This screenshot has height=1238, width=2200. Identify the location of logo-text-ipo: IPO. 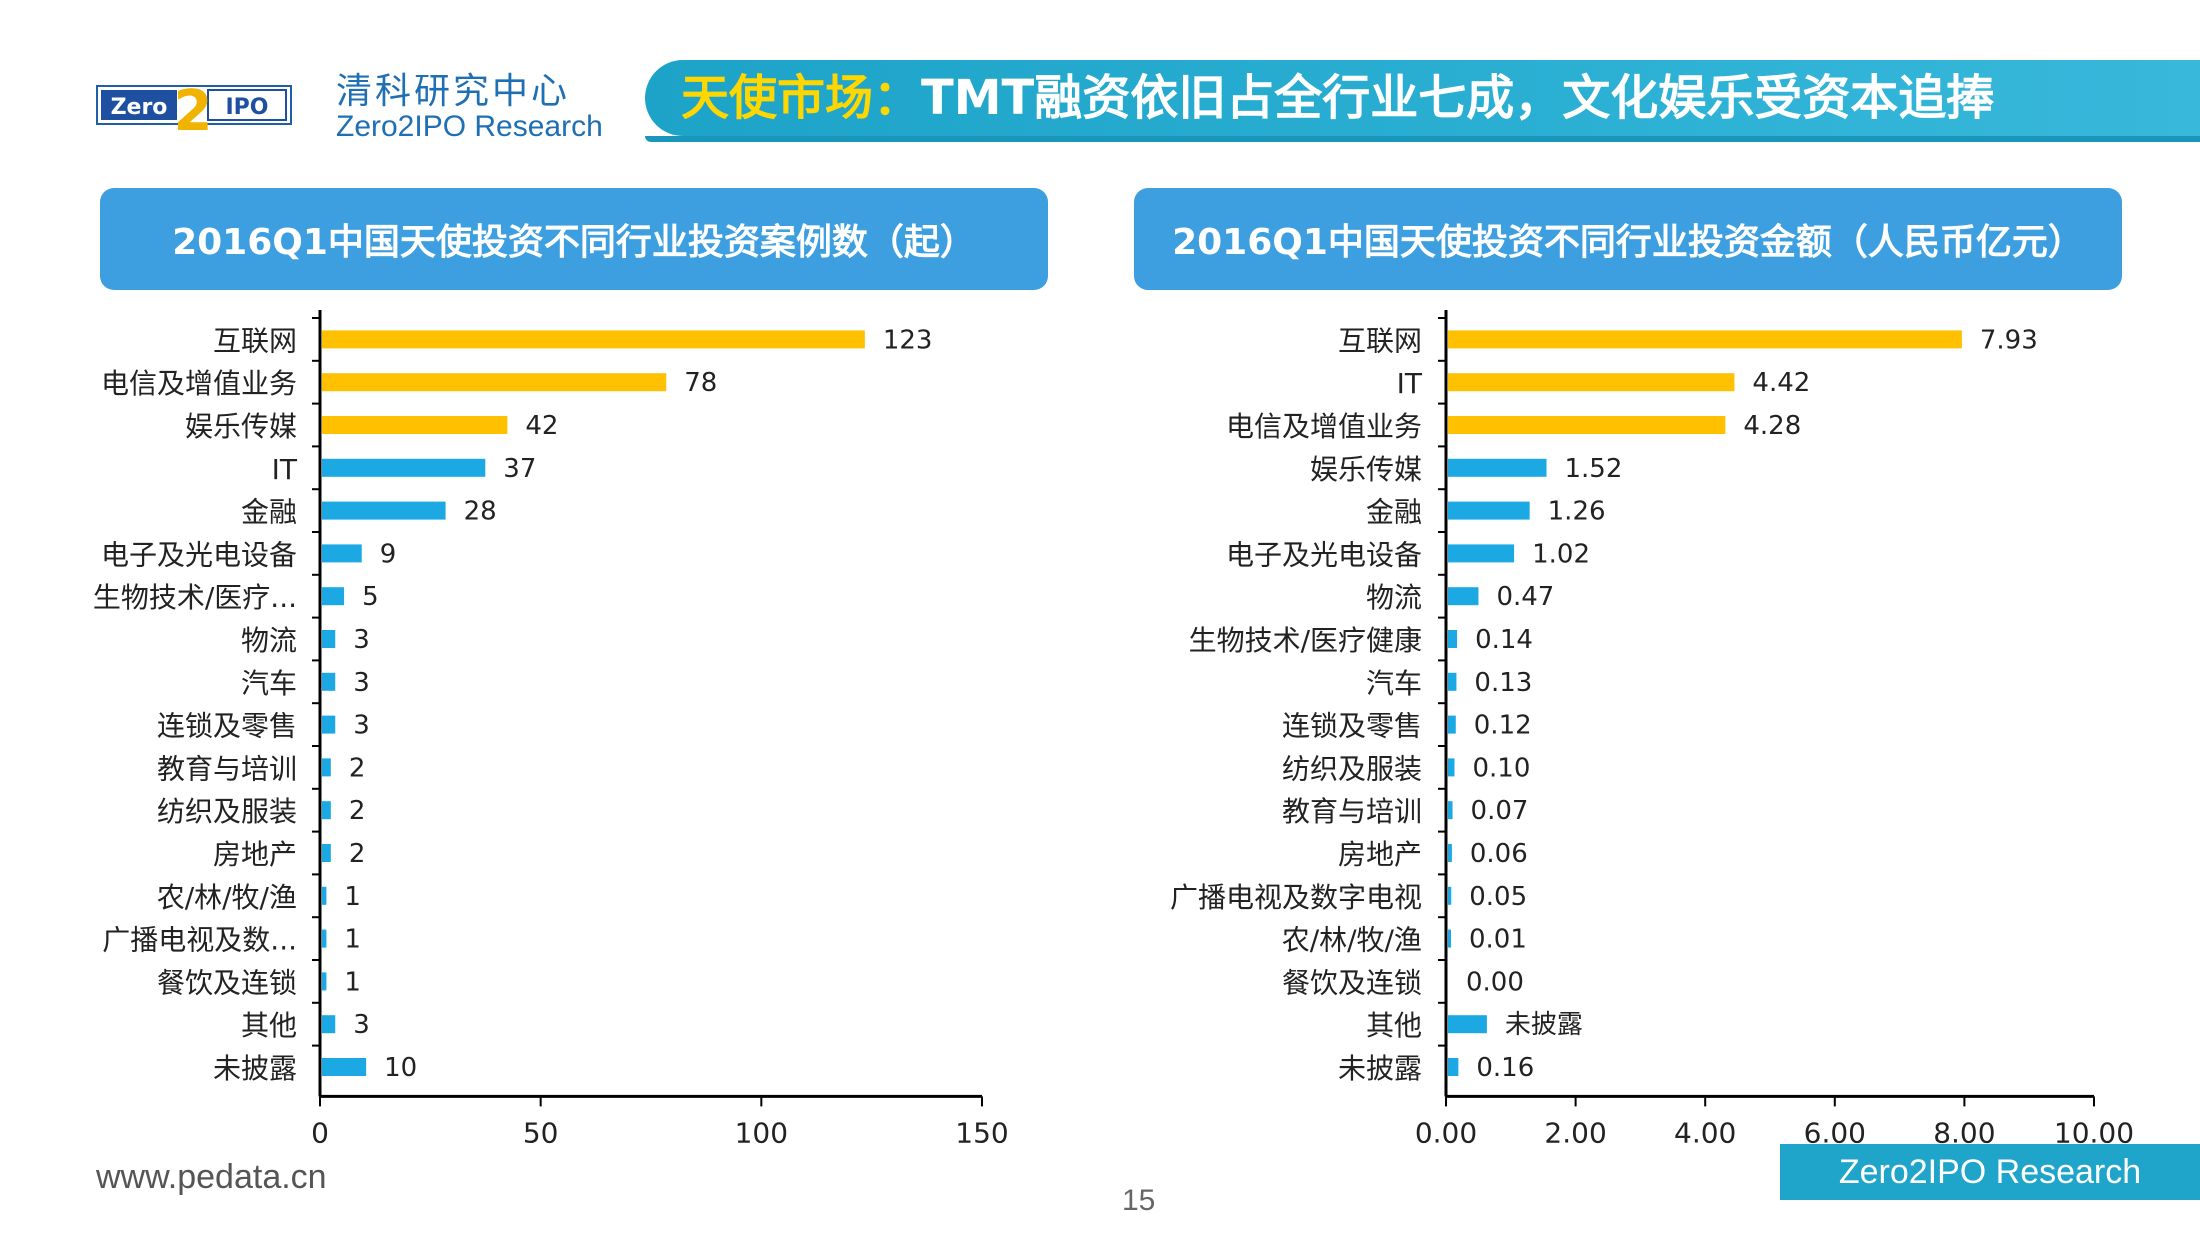
(246, 107).